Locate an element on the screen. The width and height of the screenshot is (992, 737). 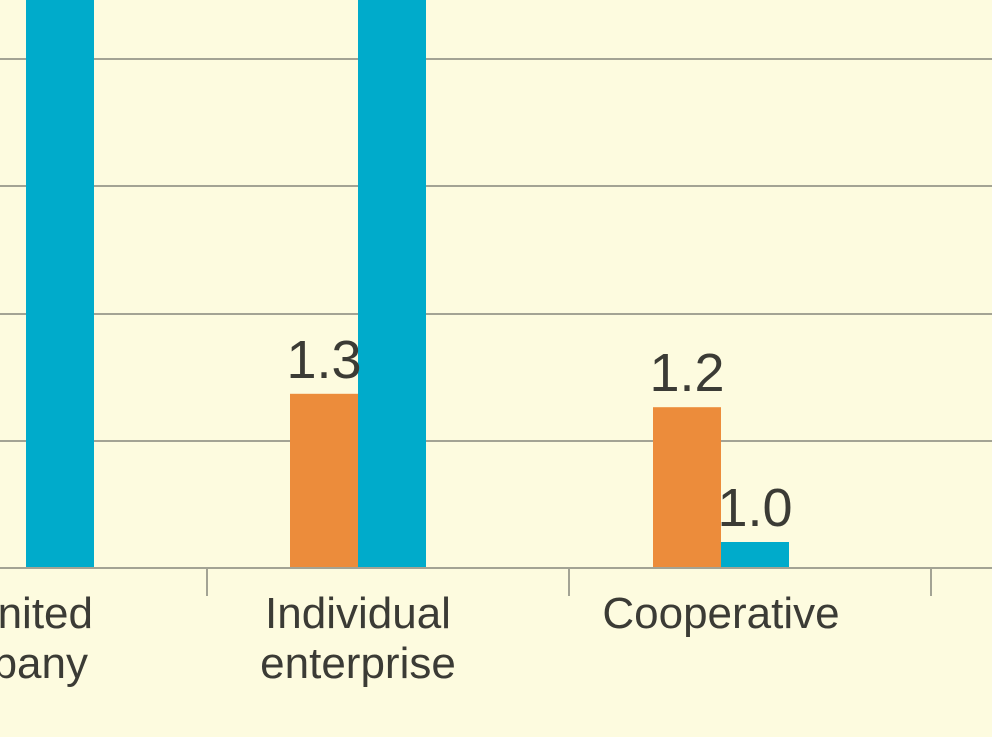
category-label: Individual enterprise is located at coordinates (358, 638).